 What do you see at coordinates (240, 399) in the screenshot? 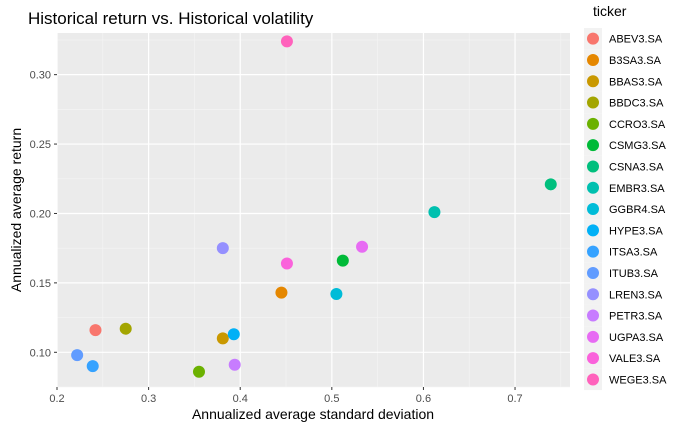
I see `x-tick-label: 0.4` at bounding box center [240, 399].